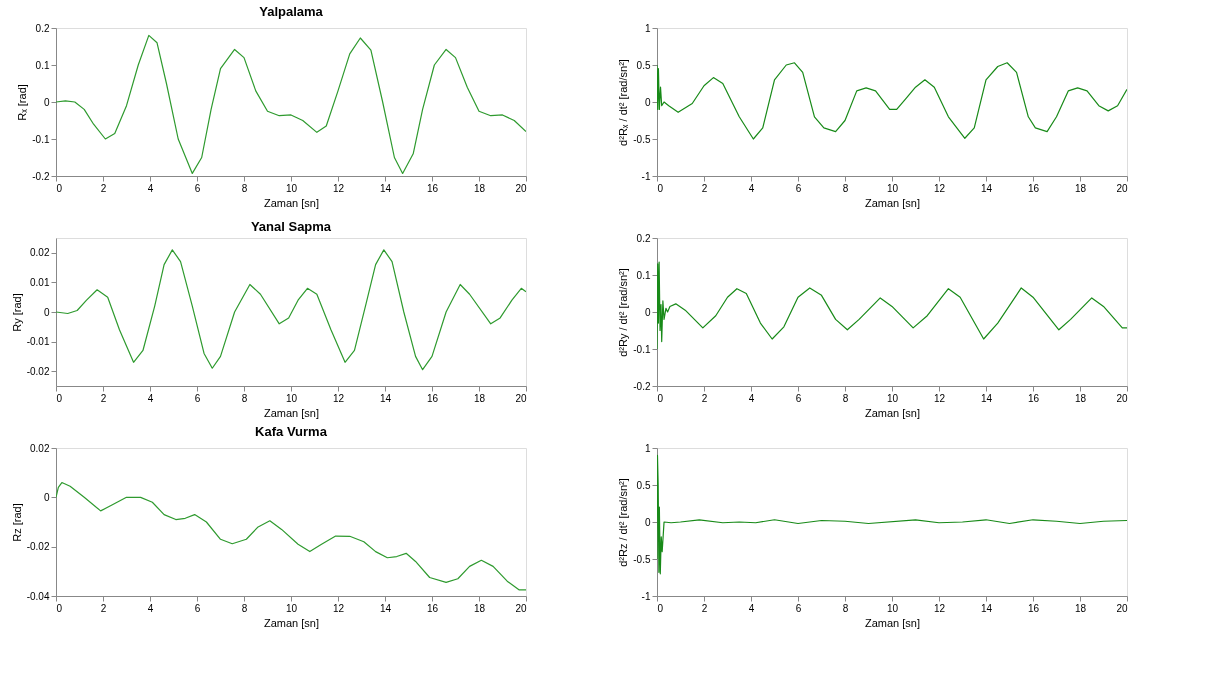 The image size is (1216, 686). What do you see at coordinates (623, 102) in the screenshot?
I see `y-axis-title: d²Rₓ / dt² [rad/sn²]` at bounding box center [623, 102].